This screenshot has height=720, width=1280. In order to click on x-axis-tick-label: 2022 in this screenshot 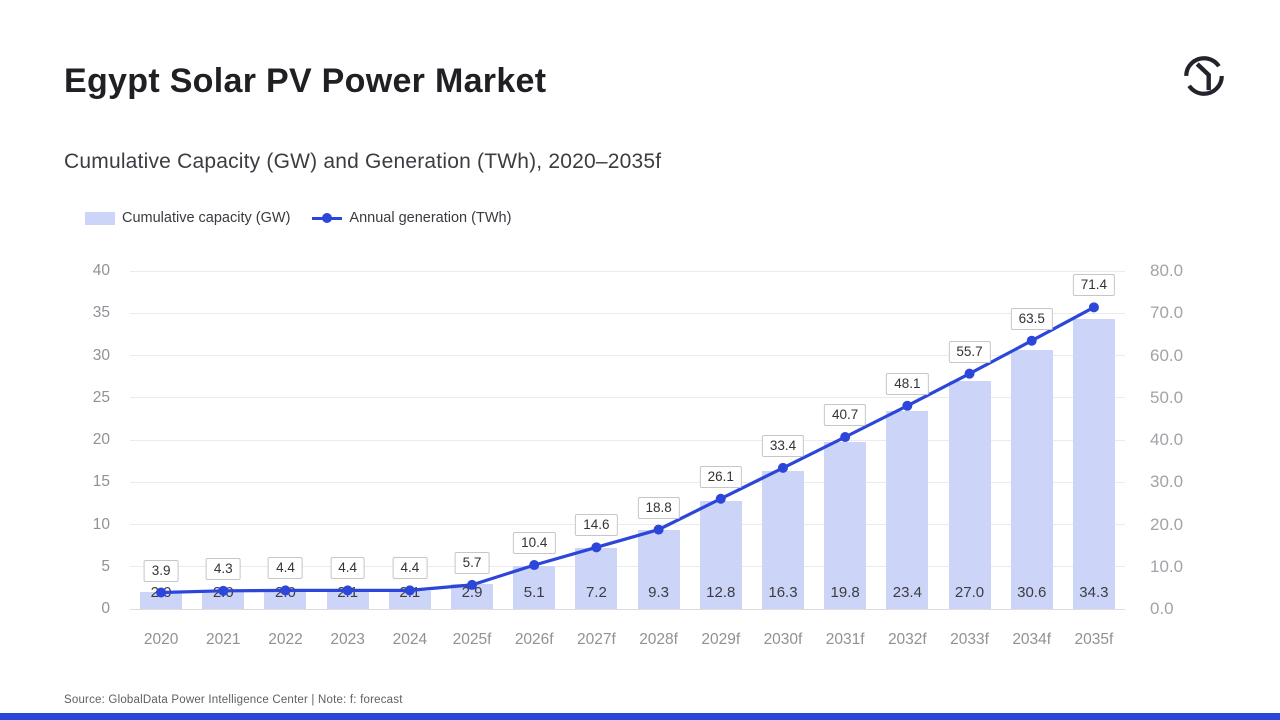, I will do `click(285, 639)`.